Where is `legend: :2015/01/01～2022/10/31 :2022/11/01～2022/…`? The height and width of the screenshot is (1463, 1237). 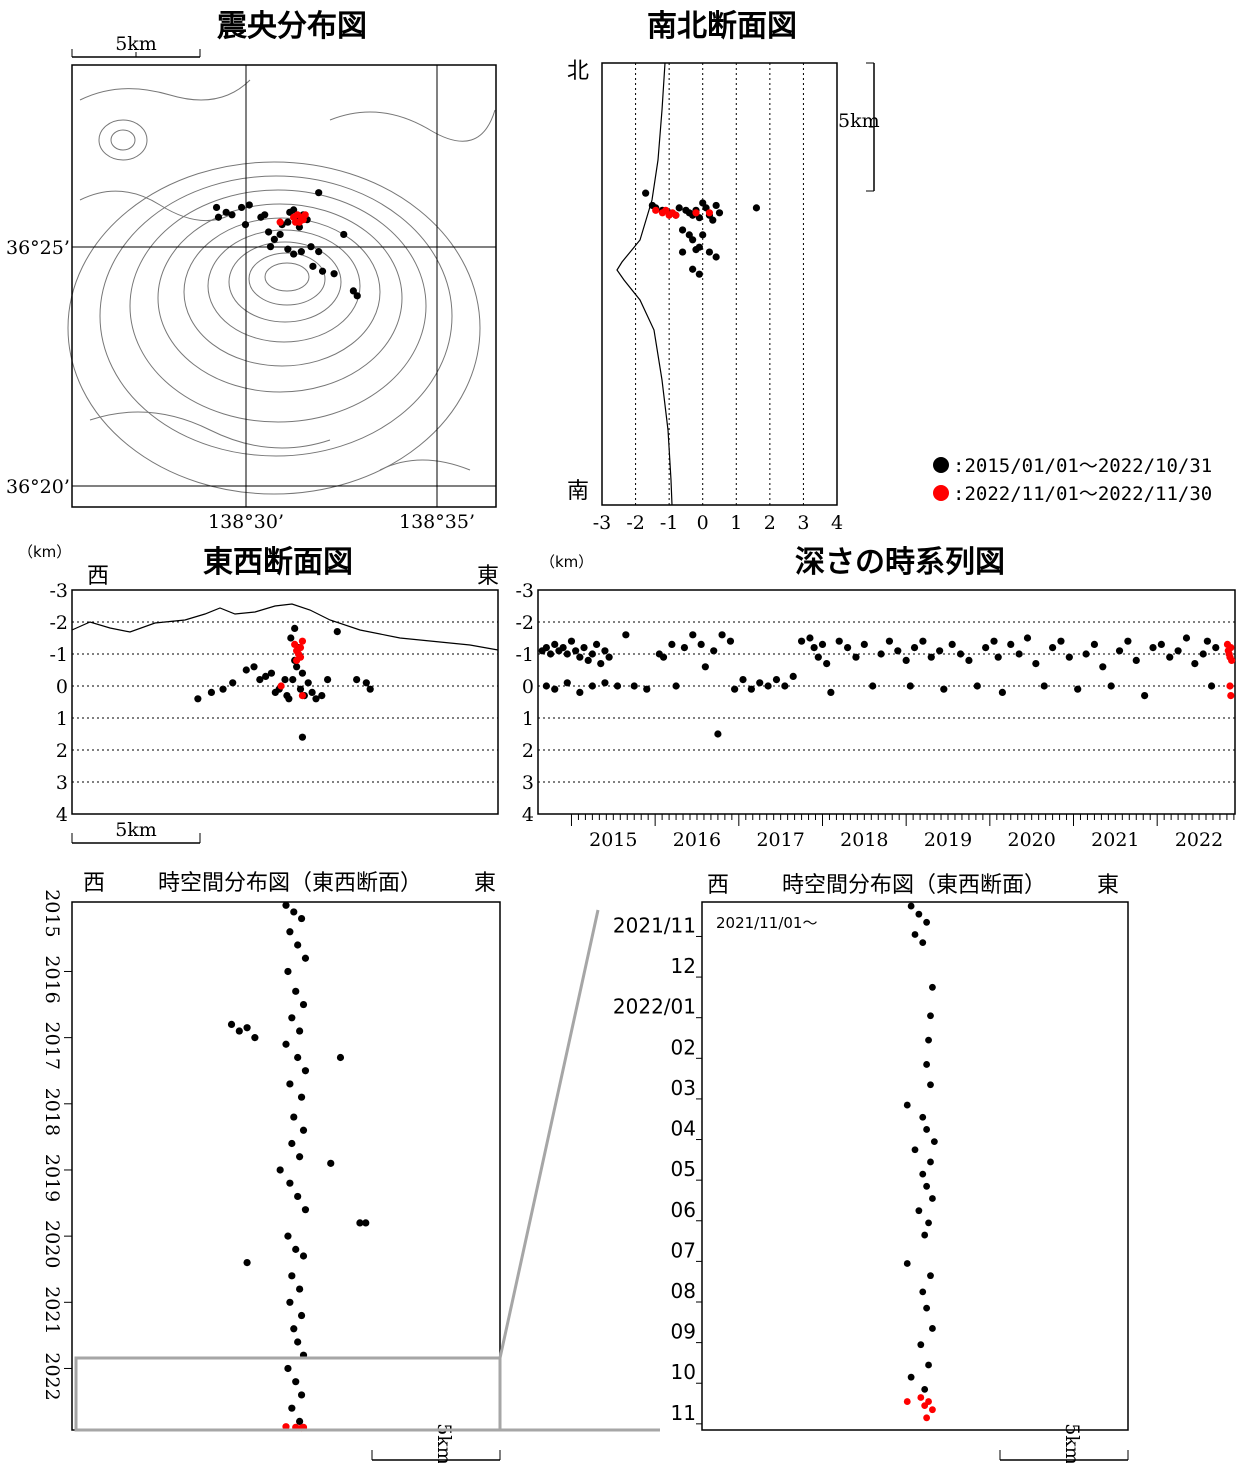 legend: :2015/01/01～2022/10/31 :2022/11/01～2022/… is located at coordinates (1072, 480).